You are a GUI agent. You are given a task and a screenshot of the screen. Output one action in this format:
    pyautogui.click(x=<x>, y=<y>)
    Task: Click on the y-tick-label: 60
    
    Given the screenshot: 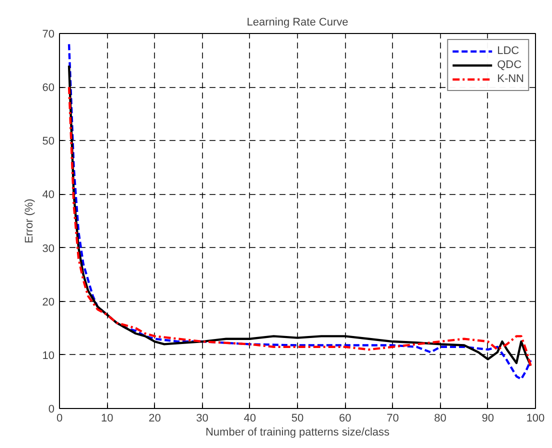 What is the action you would take?
    pyautogui.click(x=48, y=88)
    